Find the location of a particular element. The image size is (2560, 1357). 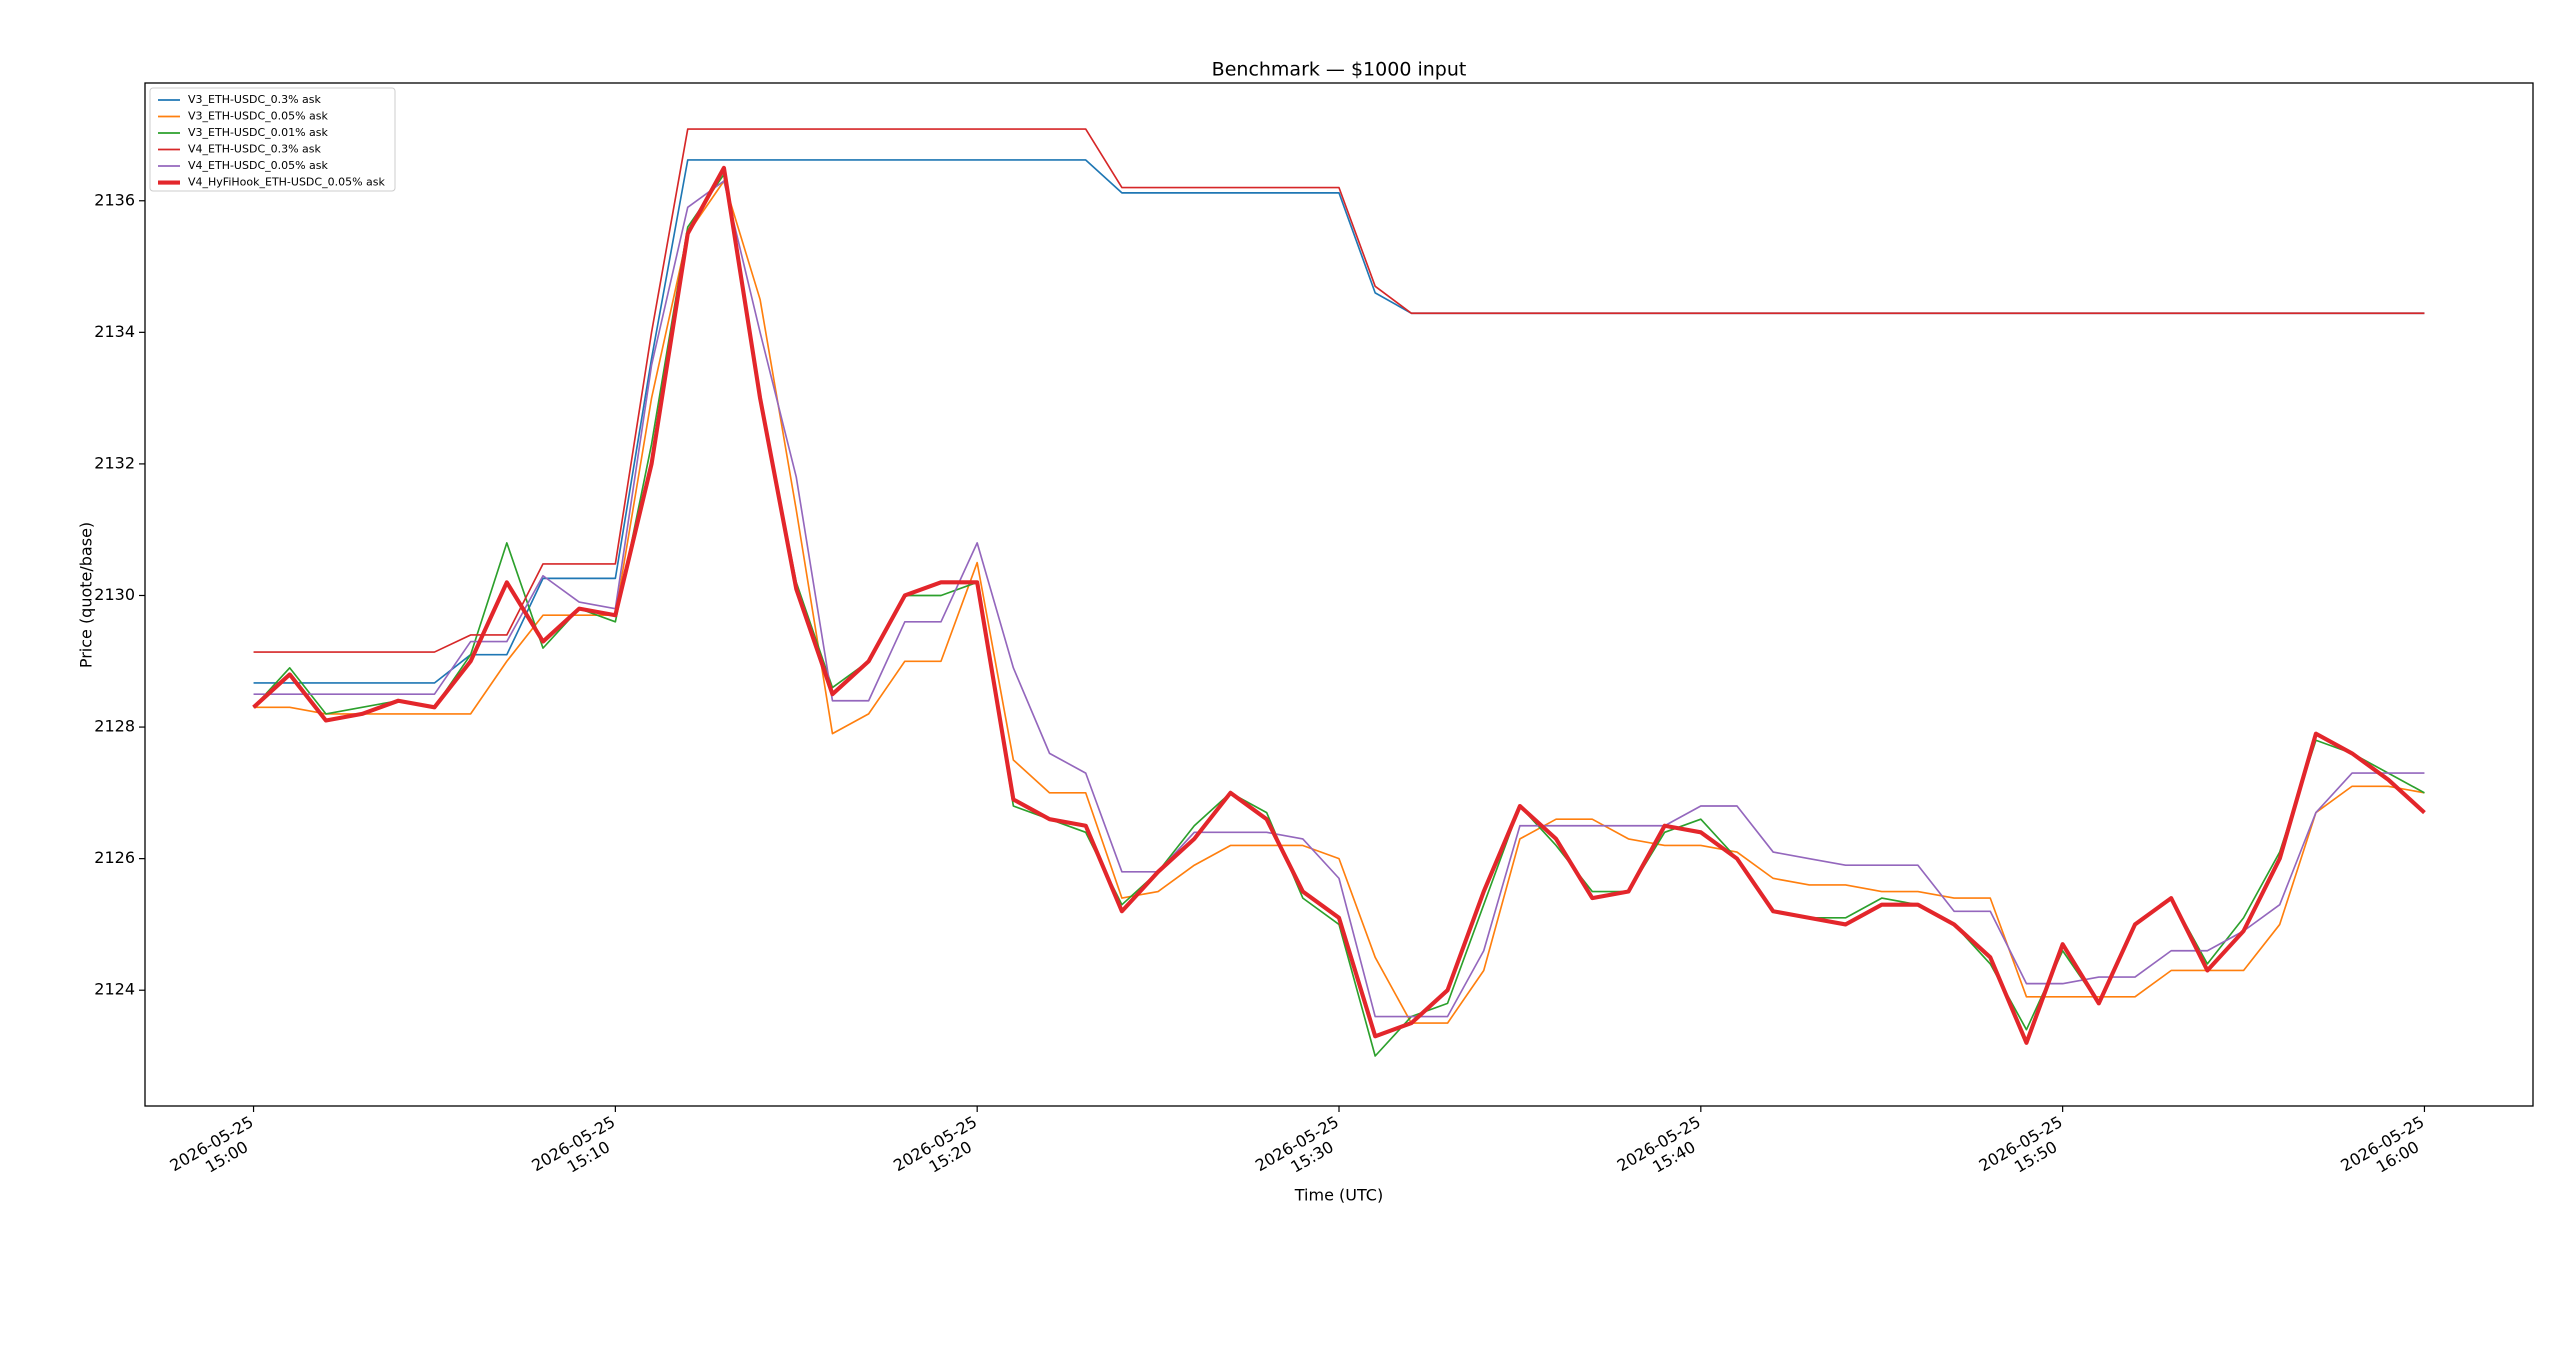

y-axis-label: Price (quote/base) is located at coordinates (86, 595).